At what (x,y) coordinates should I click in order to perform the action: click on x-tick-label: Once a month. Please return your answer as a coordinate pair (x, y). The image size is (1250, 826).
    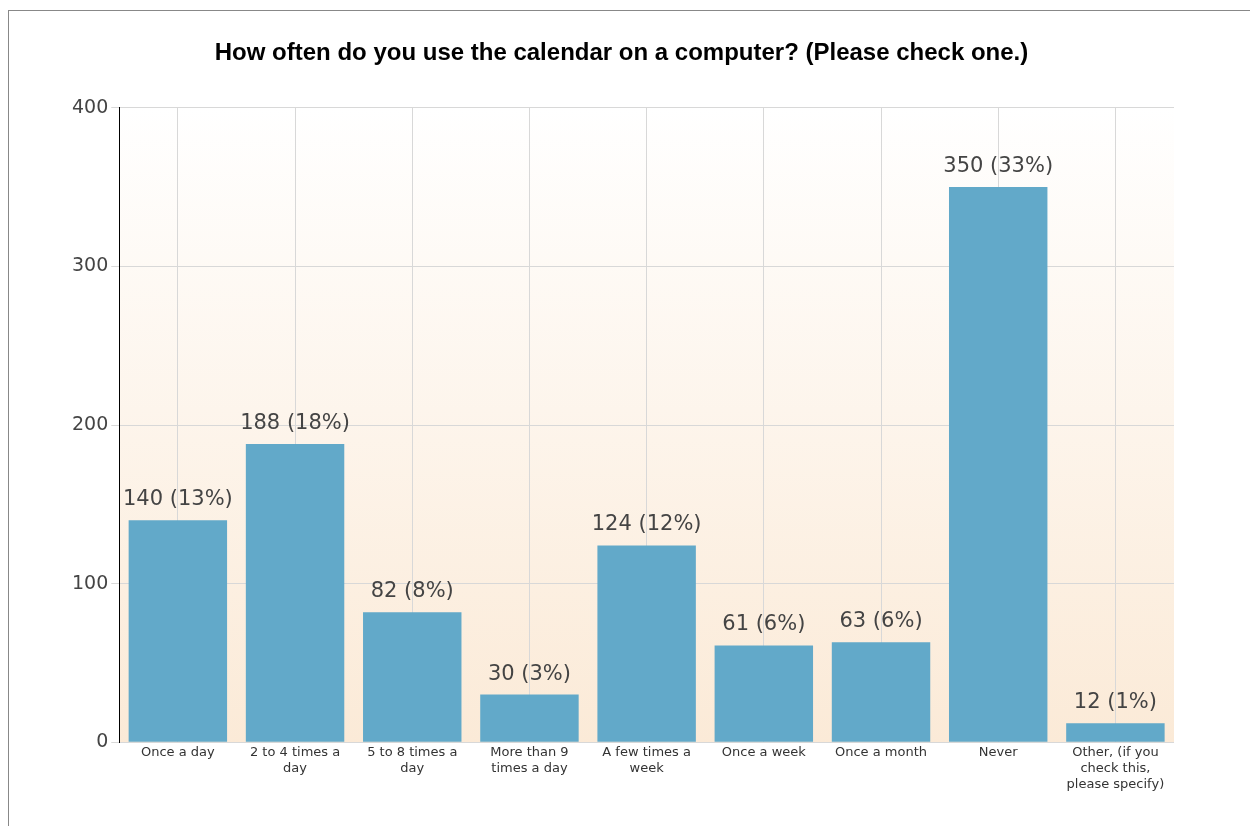
    Looking at the image, I should click on (881, 752).